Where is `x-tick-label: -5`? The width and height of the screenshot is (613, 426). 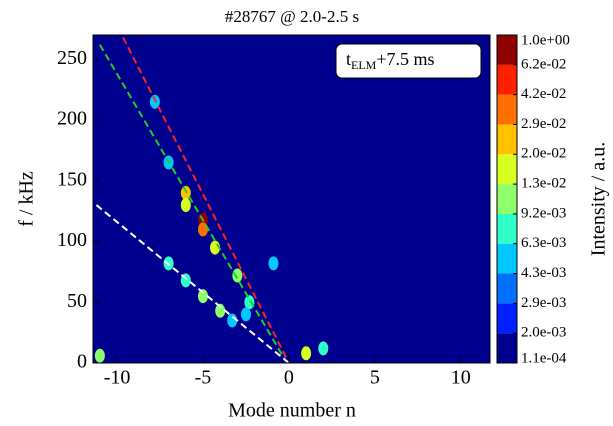
x-tick-label: -5 is located at coordinates (203, 378).